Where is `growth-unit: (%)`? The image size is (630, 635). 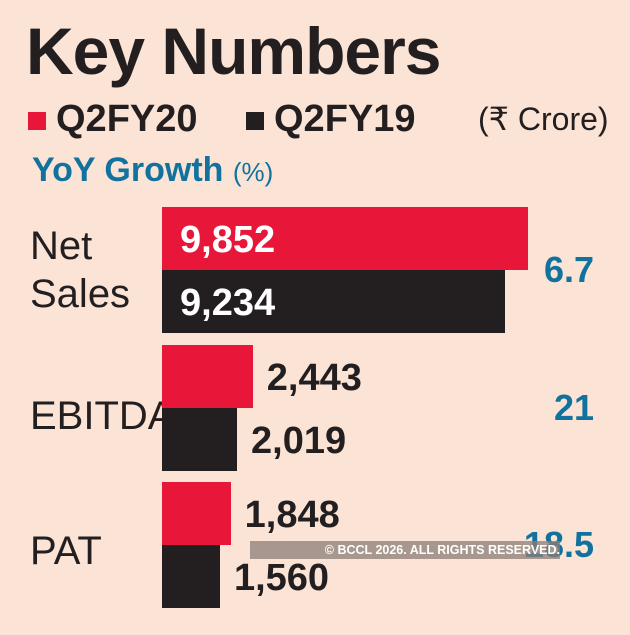
growth-unit: (%) is located at coordinates (253, 172).